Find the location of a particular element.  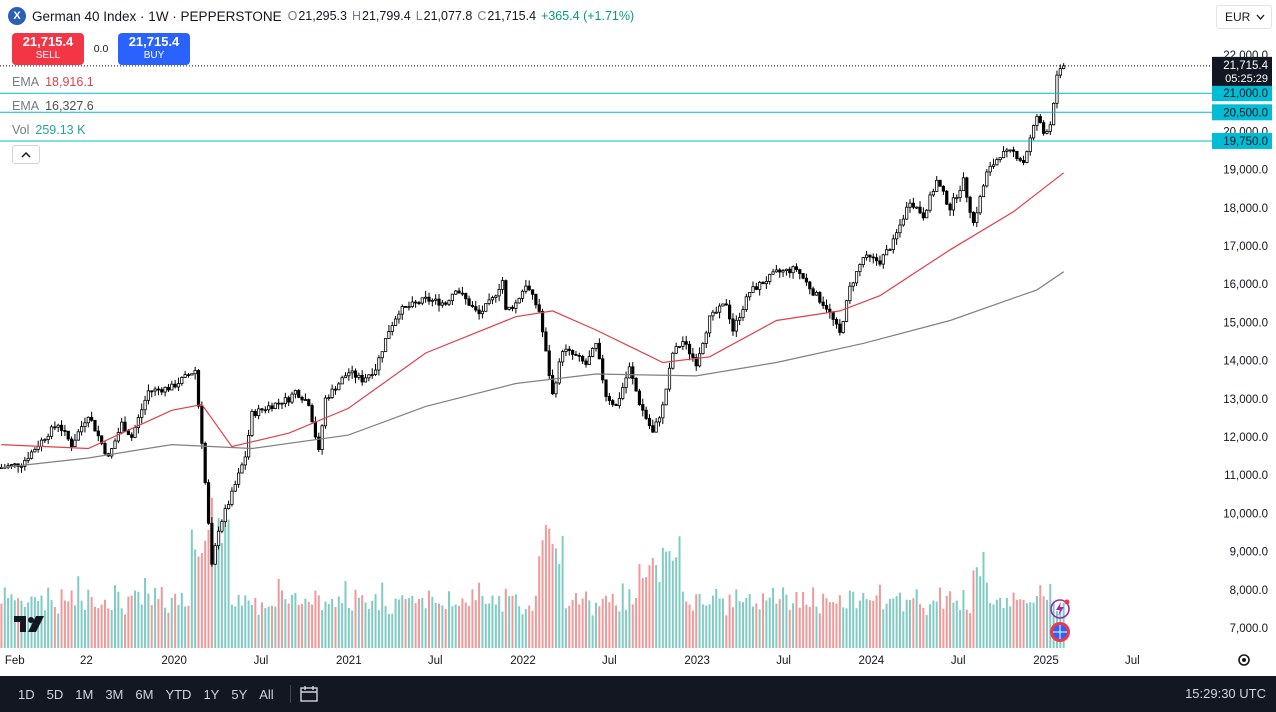

range-button-1y: 1Y is located at coordinates (211, 694).